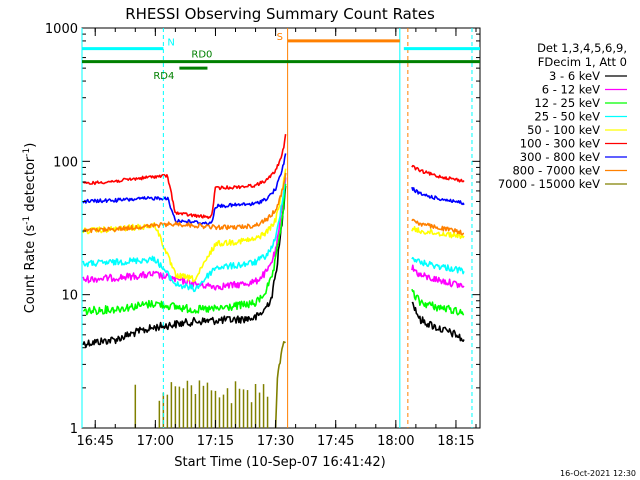 This screenshot has width=640, height=480. I want to click on y-label-main: Count Rate (s, so click(30, 269).